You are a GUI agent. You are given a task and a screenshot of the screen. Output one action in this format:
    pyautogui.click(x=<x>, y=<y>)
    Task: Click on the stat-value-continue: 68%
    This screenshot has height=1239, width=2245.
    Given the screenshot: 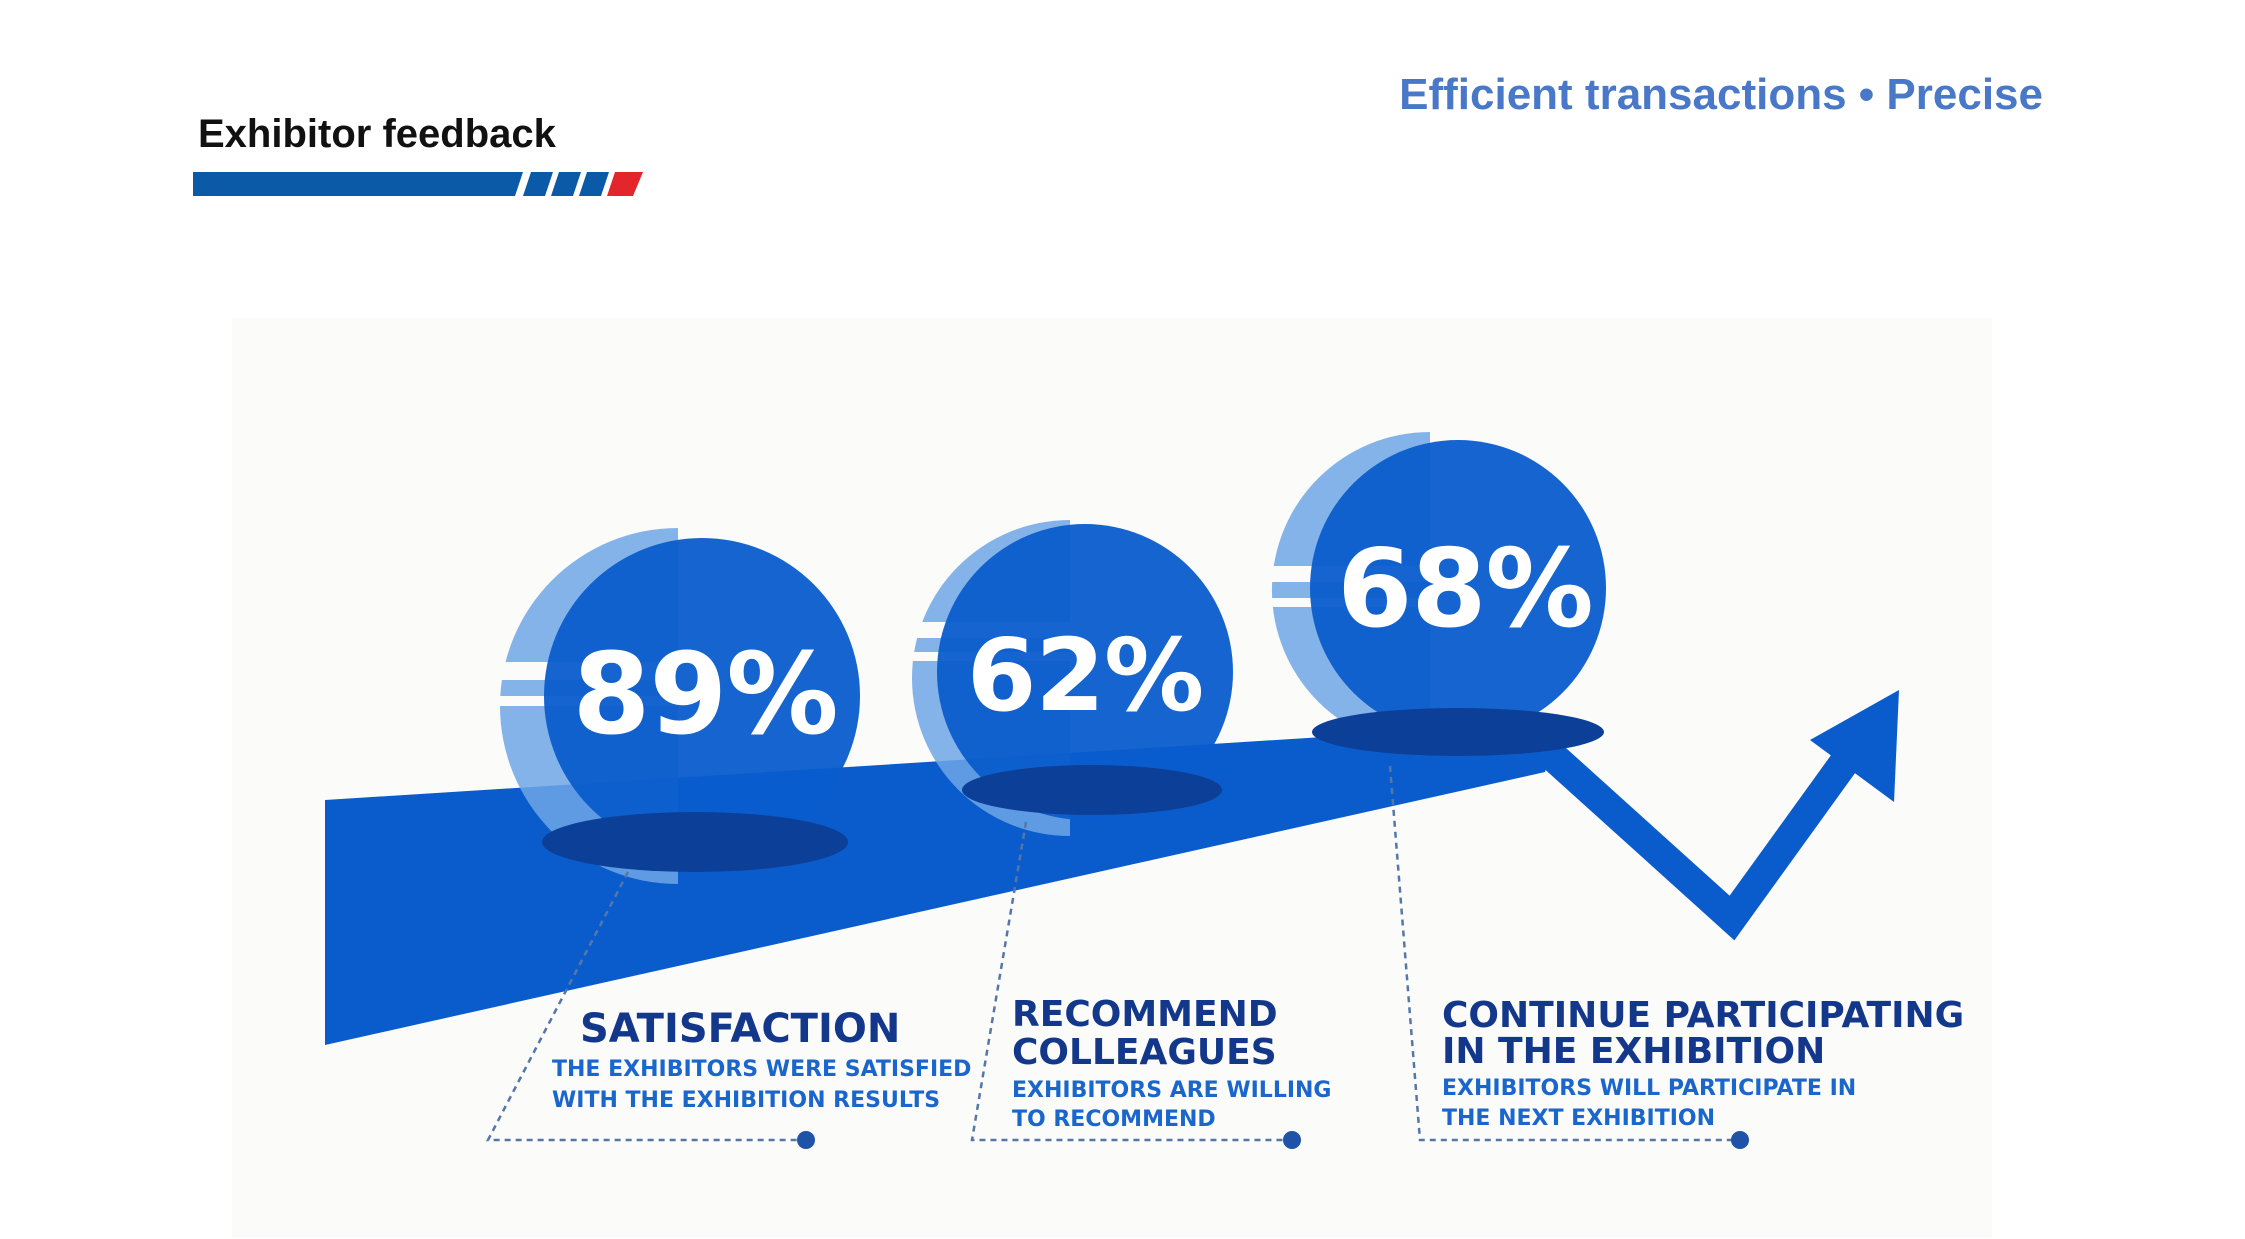 What is the action you would take?
    pyautogui.click(x=1465, y=589)
    